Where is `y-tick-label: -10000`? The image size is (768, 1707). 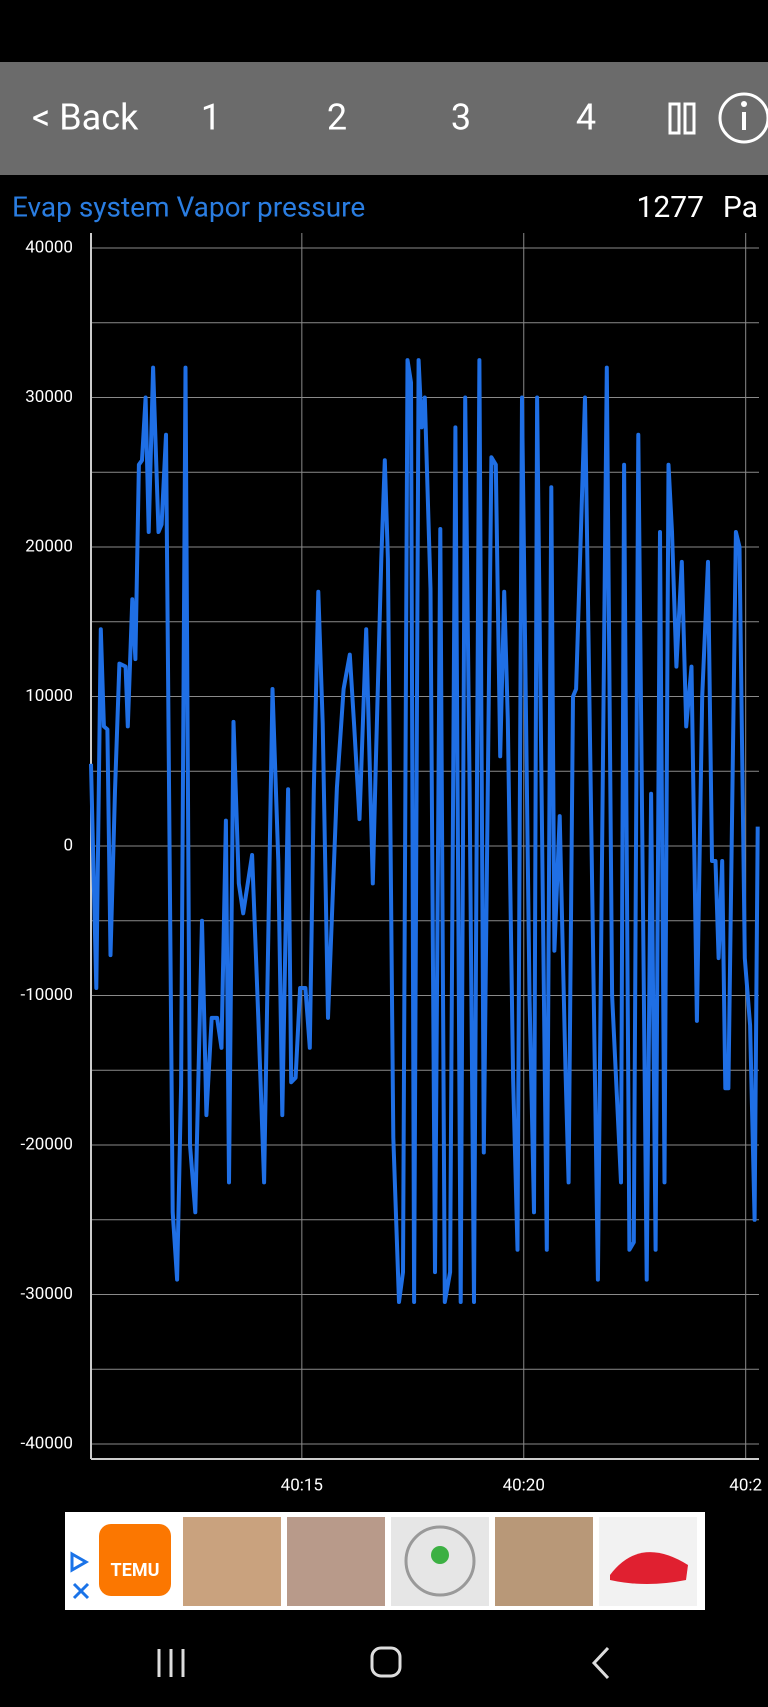
y-tick-label: -10000 is located at coordinates (47, 995).